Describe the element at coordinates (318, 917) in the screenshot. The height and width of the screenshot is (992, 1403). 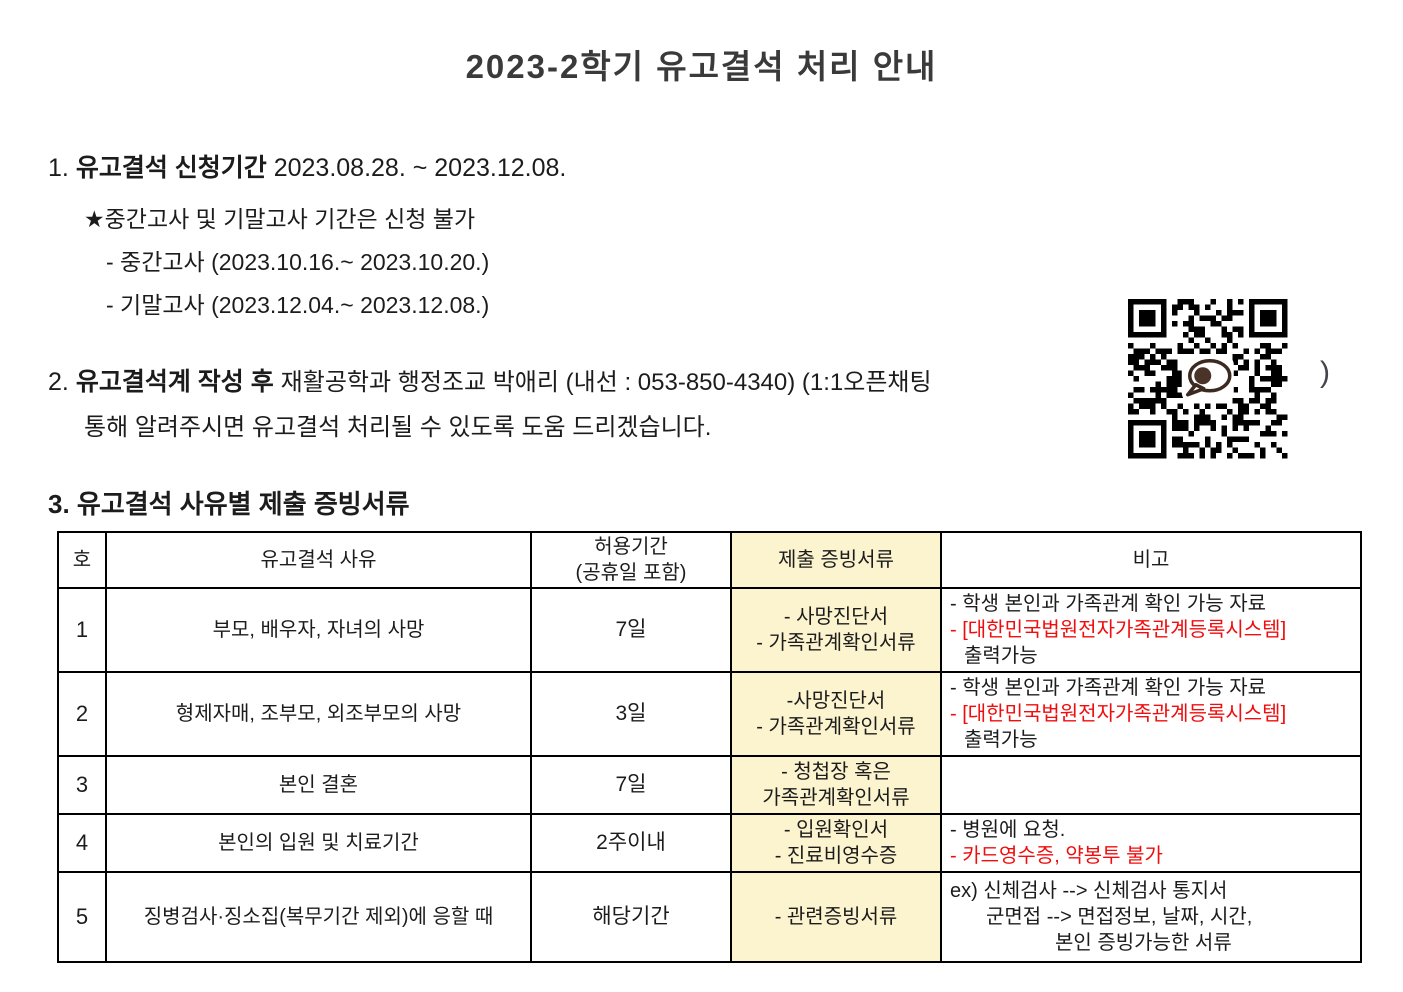
I see `absence-reason: 징병검사·징소집(복무기간 제외)에 응할 때` at that location.